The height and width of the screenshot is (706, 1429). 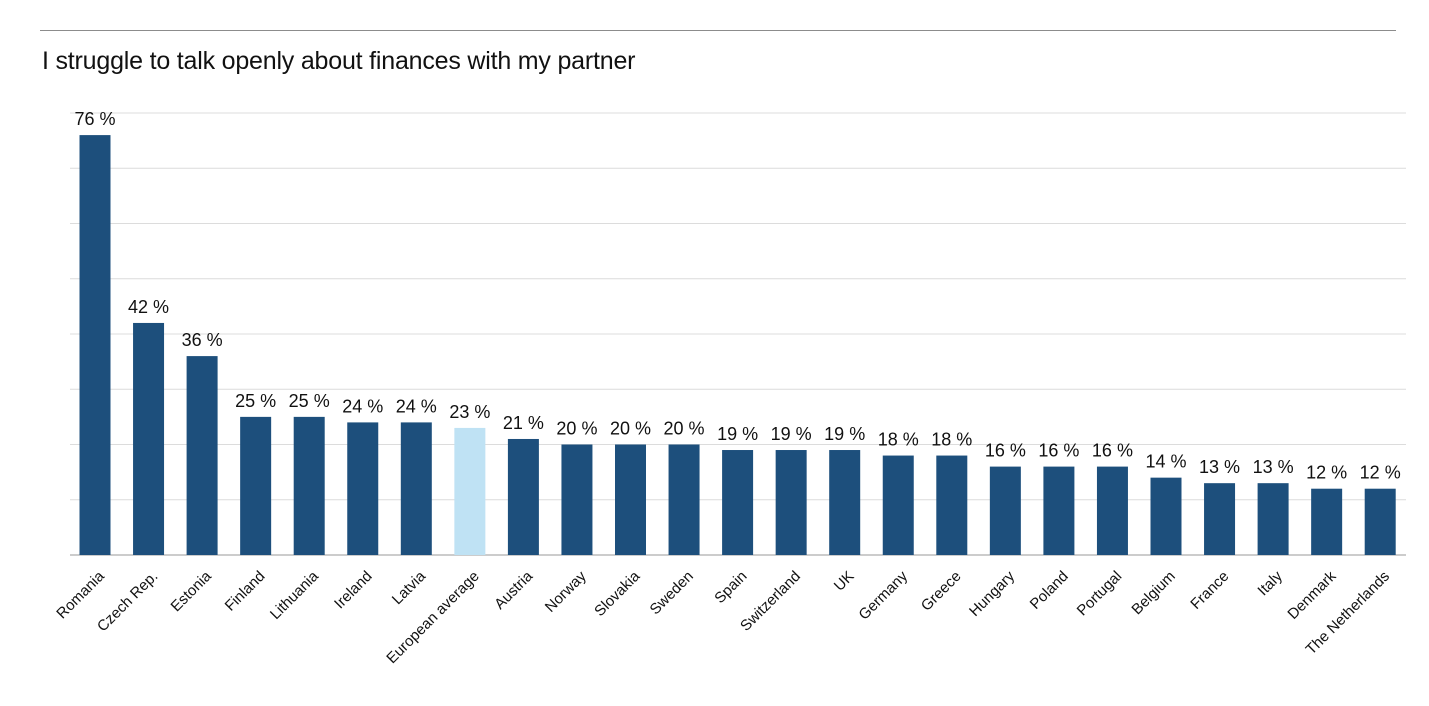 I want to click on bar-romania, so click(x=95, y=345).